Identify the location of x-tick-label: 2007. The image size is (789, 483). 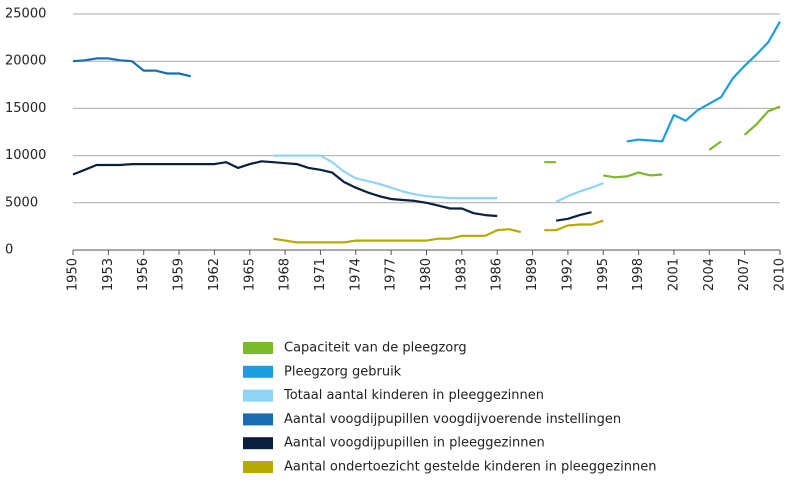
(744, 274).